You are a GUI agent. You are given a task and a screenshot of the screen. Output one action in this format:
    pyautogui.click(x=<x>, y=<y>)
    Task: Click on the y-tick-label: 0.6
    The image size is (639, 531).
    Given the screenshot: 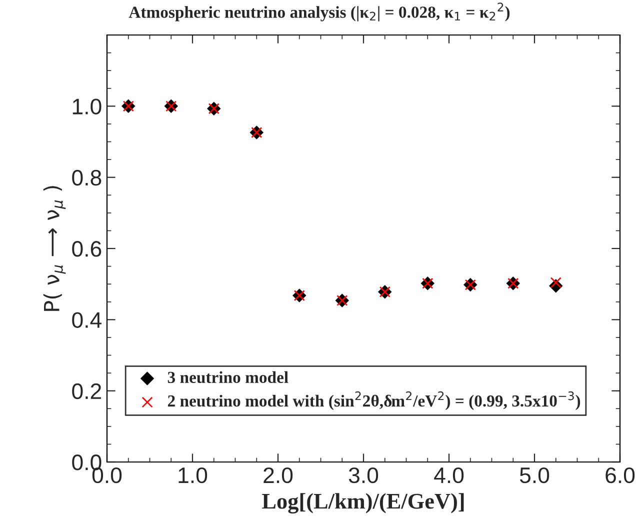 What is the action you would take?
    pyautogui.click(x=87, y=249)
    